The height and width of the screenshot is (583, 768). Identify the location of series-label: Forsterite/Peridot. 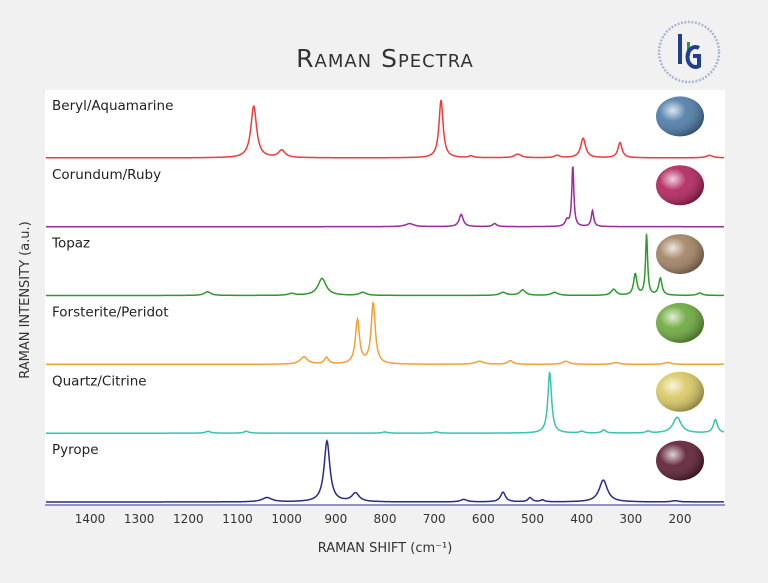
(110, 313).